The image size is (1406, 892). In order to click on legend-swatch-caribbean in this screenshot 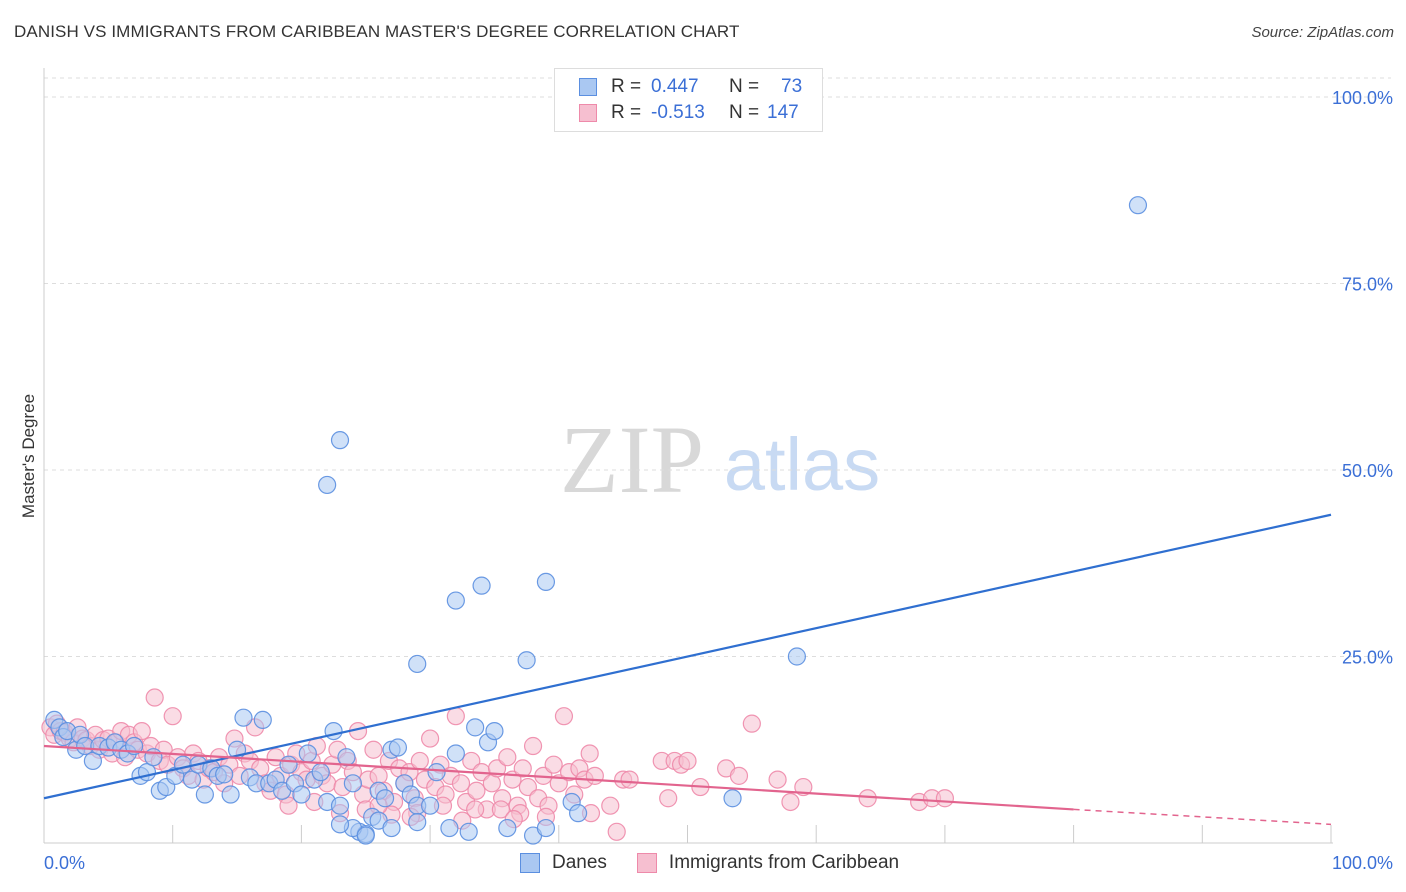, I will do `click(646, 863)`.